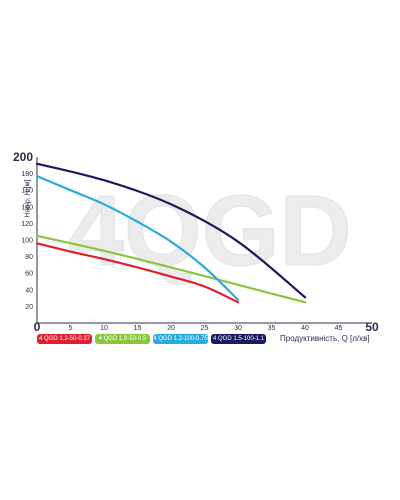 The image size is (400, 500). What do you see at coordinates (64, 339) in the screenshot?
I see `legend-item-1: 4 QGD 1.2-50-0.37` at bounding box center [64, 339].